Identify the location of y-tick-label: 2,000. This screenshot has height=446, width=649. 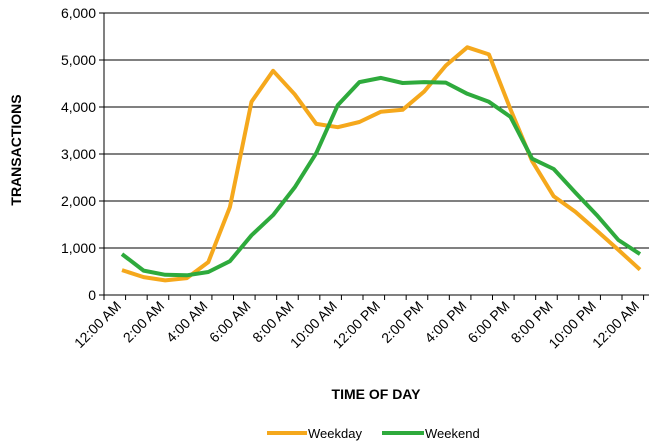
(78, 201).